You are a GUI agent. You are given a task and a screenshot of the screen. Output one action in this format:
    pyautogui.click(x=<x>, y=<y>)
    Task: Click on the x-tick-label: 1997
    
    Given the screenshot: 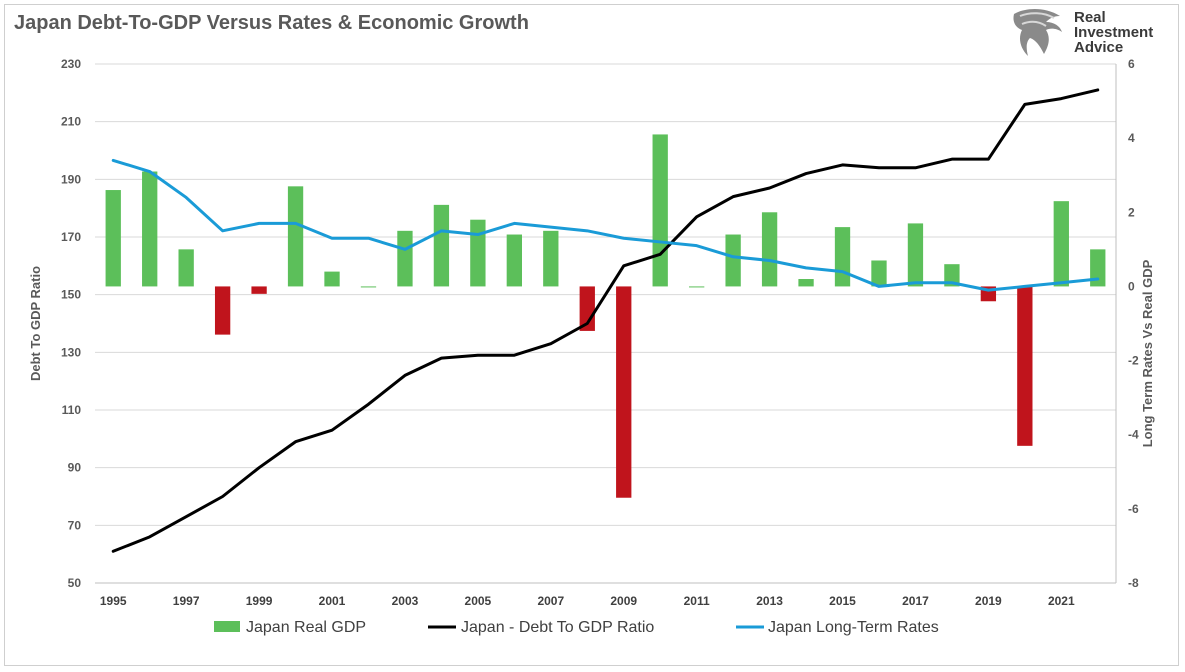 What is the action you would take?
    pyautogui.click(x=186, y=601)
    